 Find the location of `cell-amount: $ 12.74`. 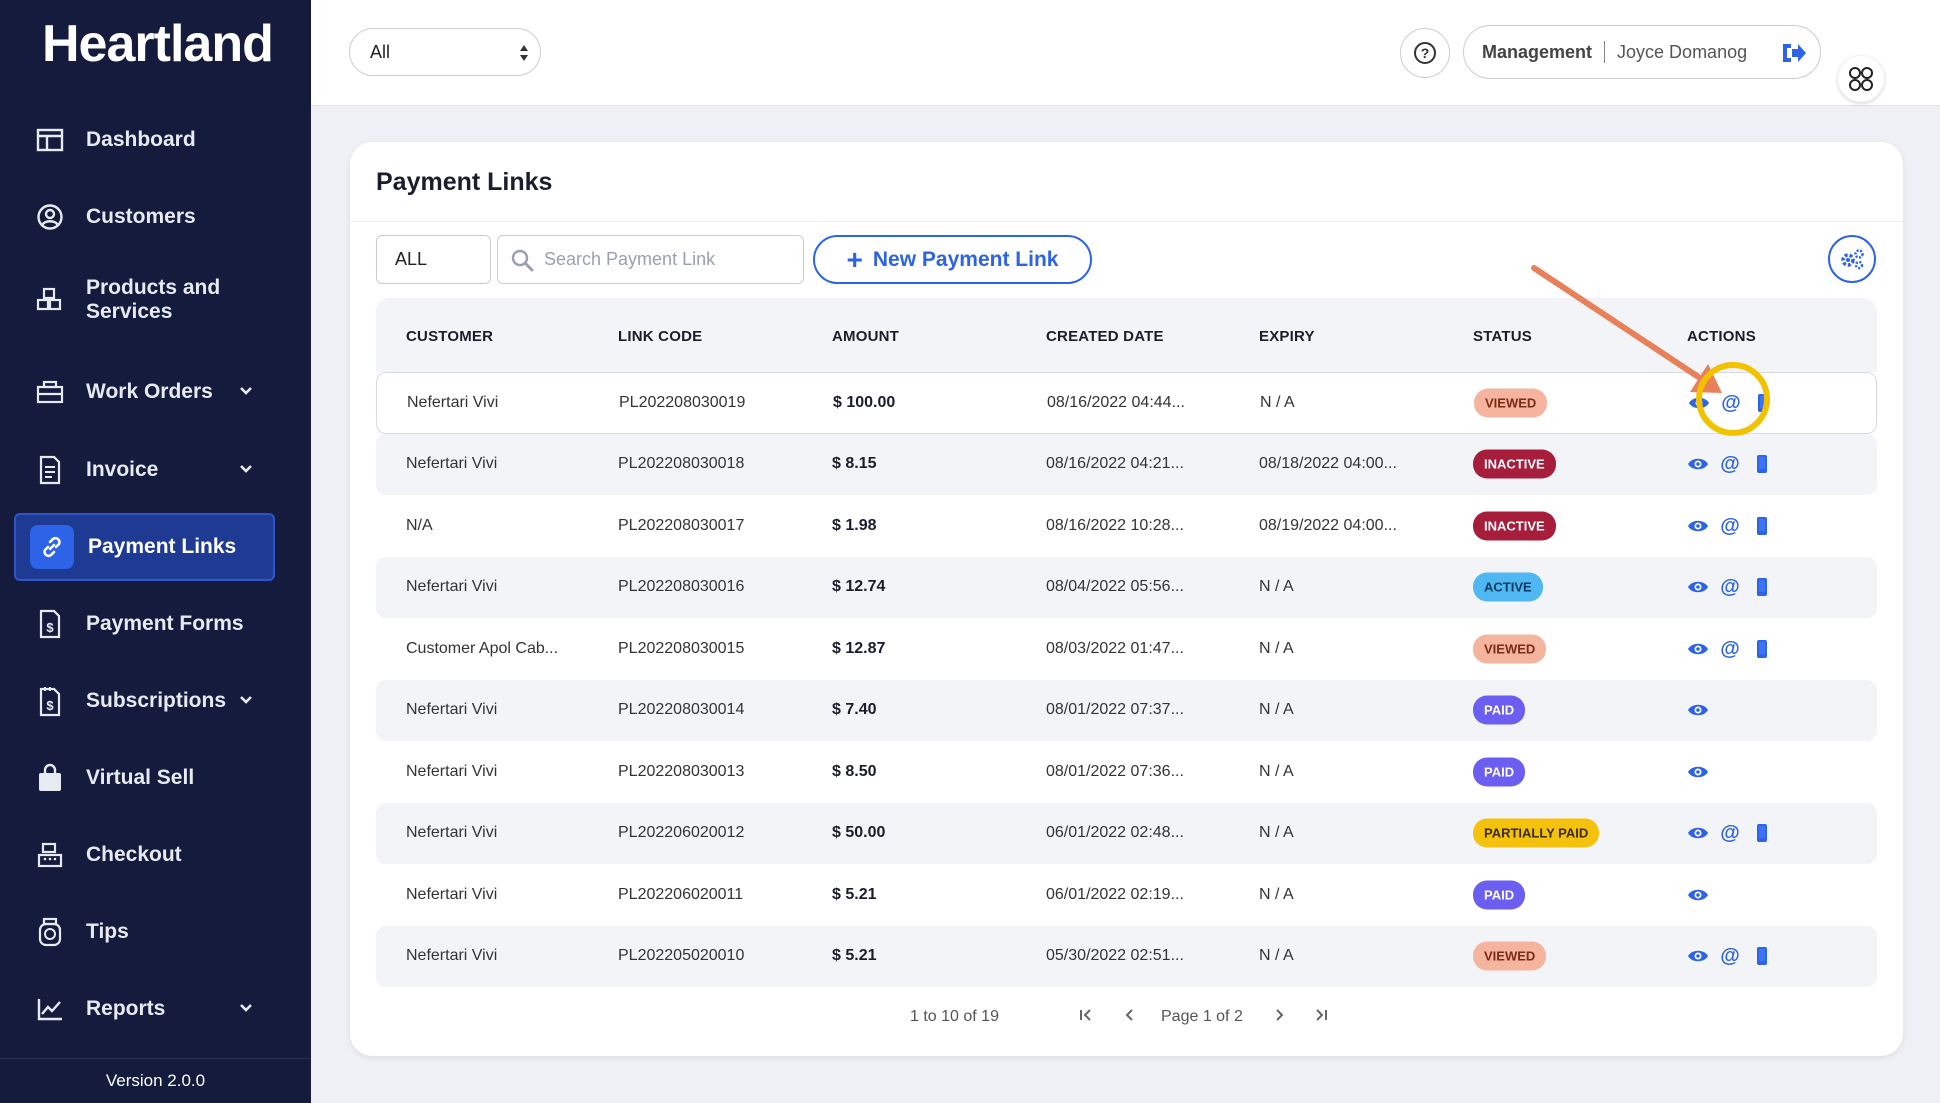

cell-amount: $ 12.74 is located at coordinates (859, 587).